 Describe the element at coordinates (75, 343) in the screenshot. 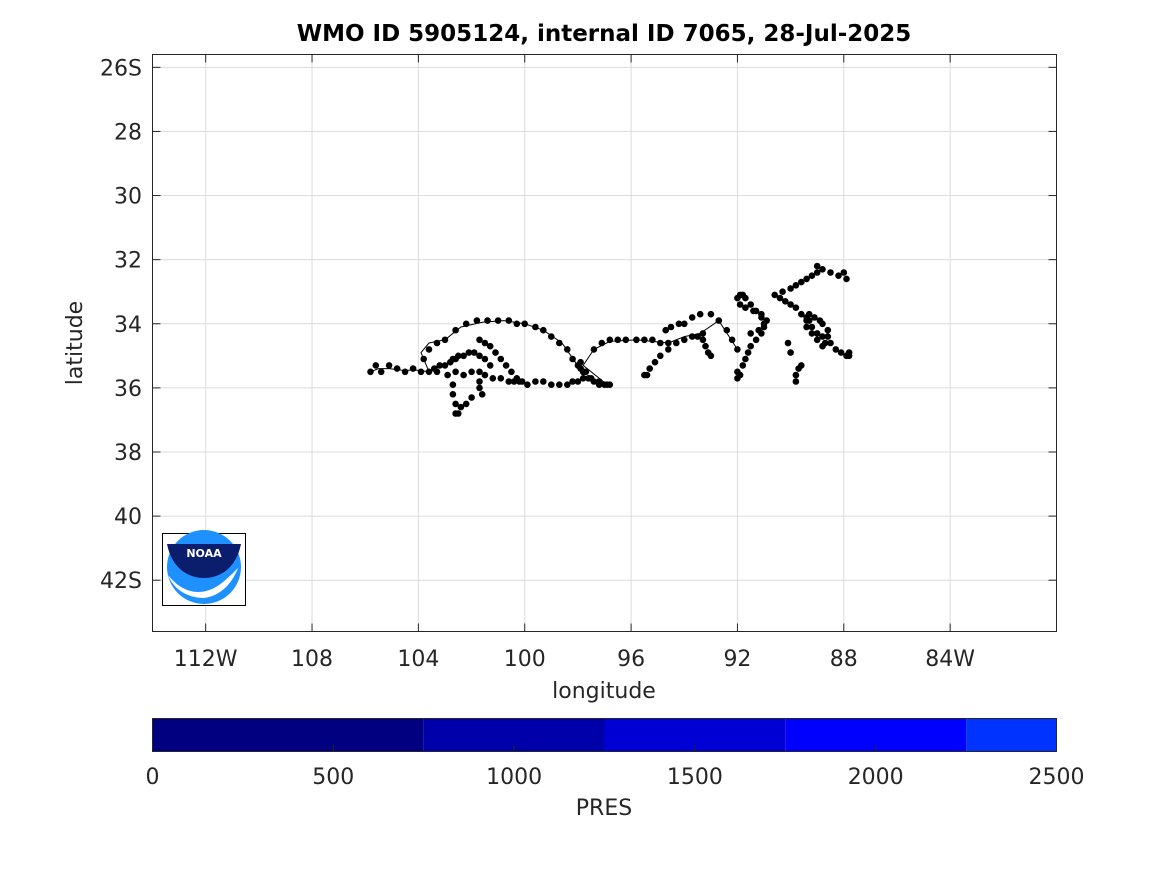

I see `y-axis-label: latitude` at that location.